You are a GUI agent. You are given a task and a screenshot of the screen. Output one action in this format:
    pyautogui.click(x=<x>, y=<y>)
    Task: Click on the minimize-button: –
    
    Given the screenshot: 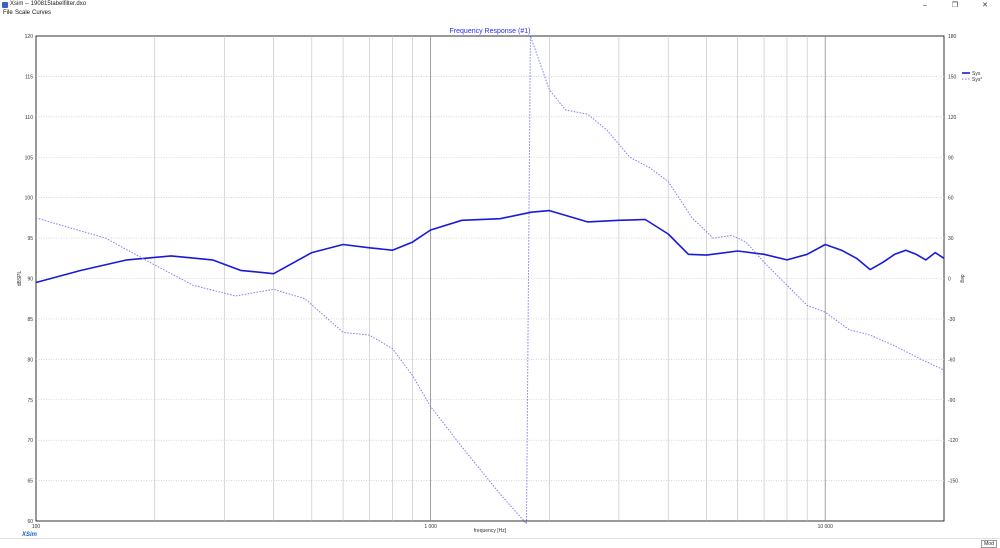 What is the action you would take?
    pyautogui.click(x=925, y=5)
    